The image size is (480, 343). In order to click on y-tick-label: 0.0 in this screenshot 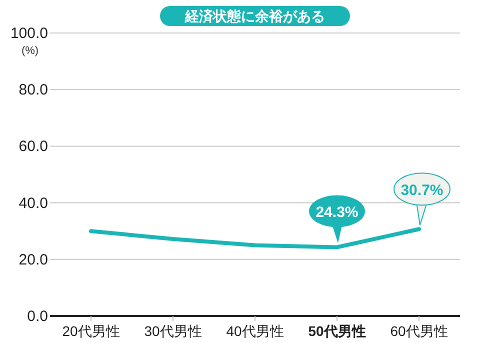, I will do `click(37, 316)`.